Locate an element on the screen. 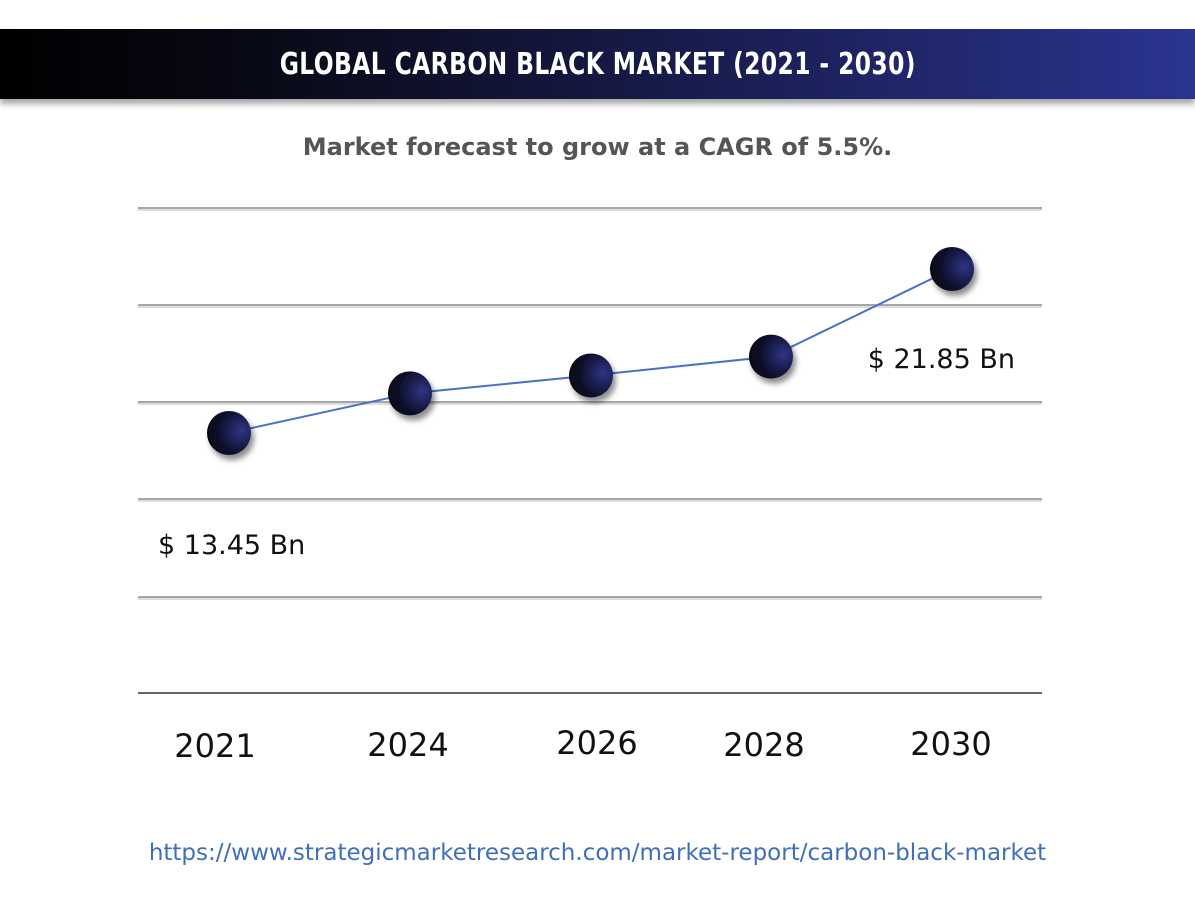  chart-title: GLOBAL CARBON BLACK MARKET (2021 - 2030) is located at coordinates (597, 64).